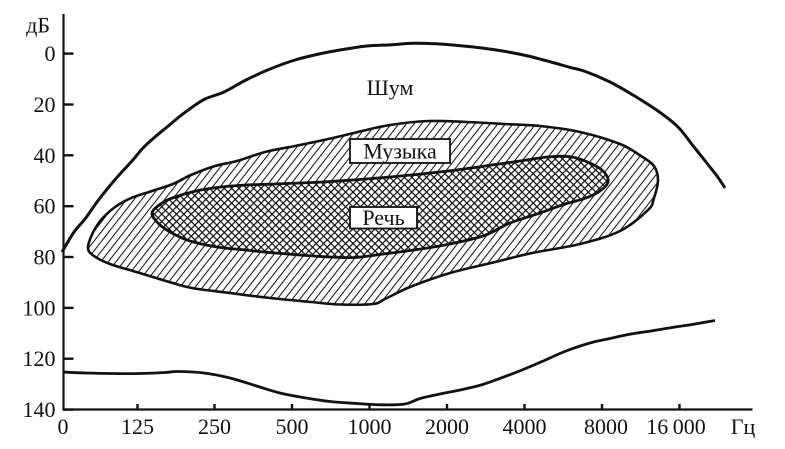 This screenshot has width=785, height=449. Describe the element at coordinates (39, 409) in the screenshot. I see `svg-text: 140` at that location.